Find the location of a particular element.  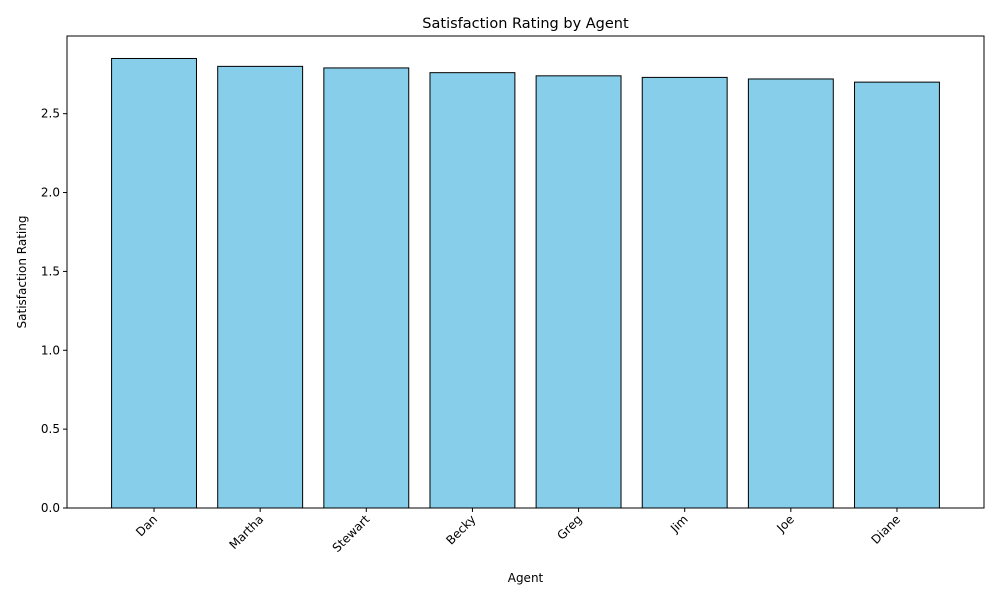

x-tick-label-stewart: Stewart is located at coordinates (351, 533).